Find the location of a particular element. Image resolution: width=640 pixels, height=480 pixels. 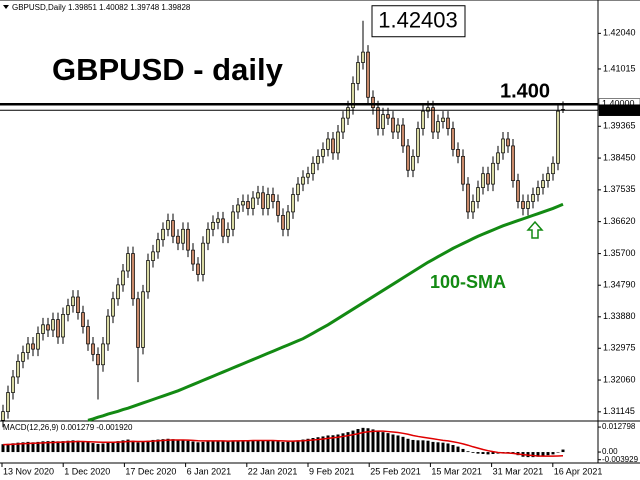

macd-label: MACD(12,26,9) 0.001279 -0.001920 is located at coordinates (68, 427).